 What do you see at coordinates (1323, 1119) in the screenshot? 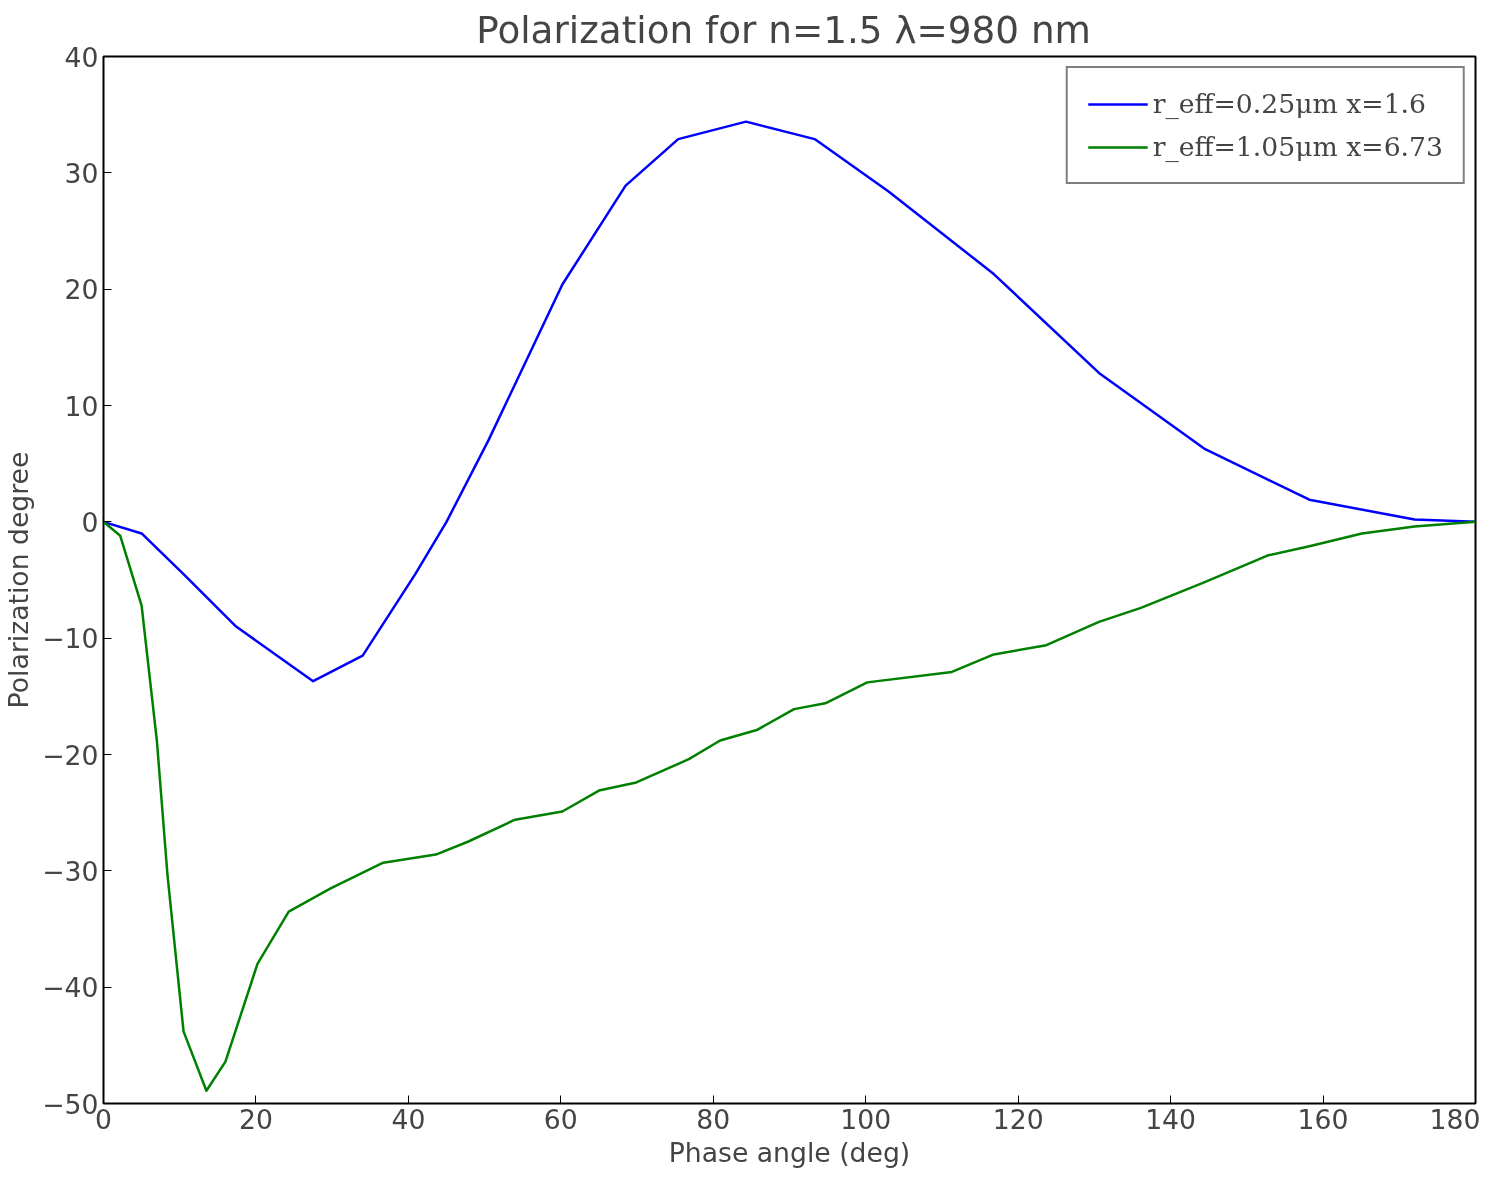
I see `x-tick-label: 160` at bounding box center [1323, 1119].